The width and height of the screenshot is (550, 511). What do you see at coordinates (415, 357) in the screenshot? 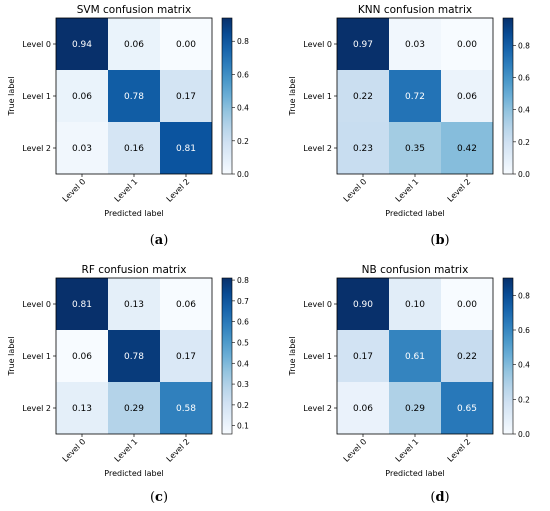
I see `cell-value-label-r1-c1: 0.61` at bounding box center [415, 357].